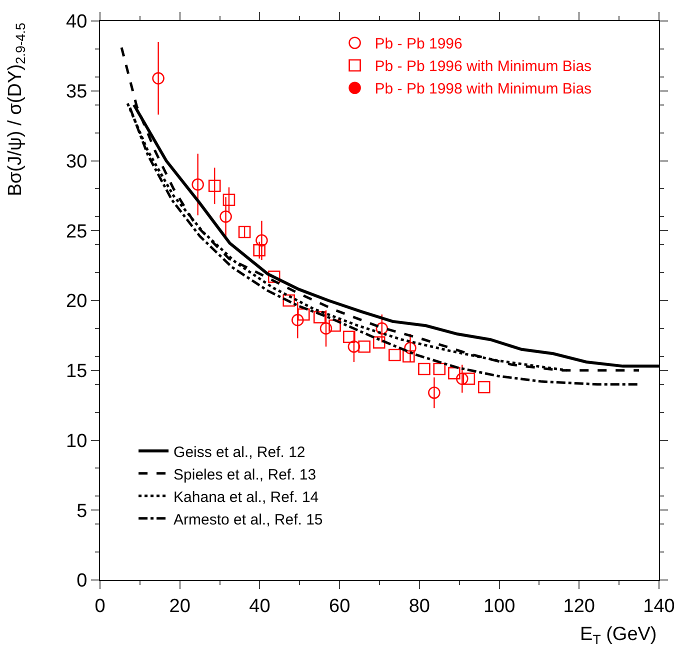 Image resolution: width=687 pixels, height=669 pixels. I want to click on x-tick-label: 100, so click(499, 606).